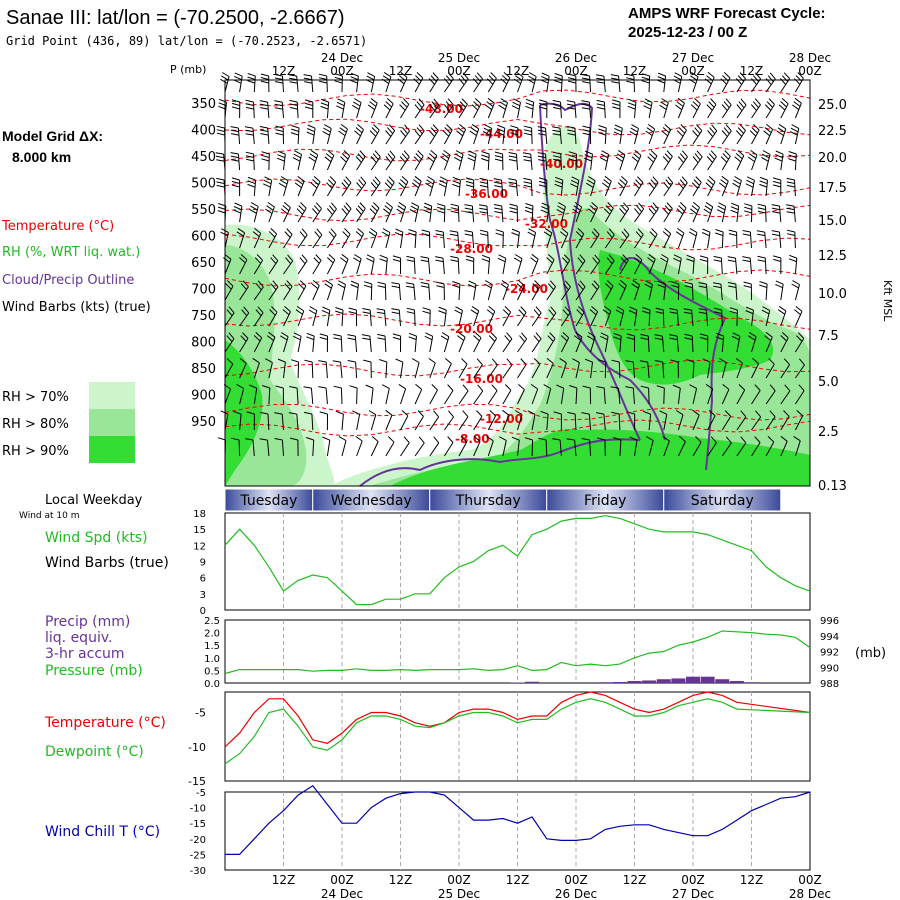 The width and height of the screenshot is (900, 900). I want to click on y-tick-label: -15, so click(198, 824).